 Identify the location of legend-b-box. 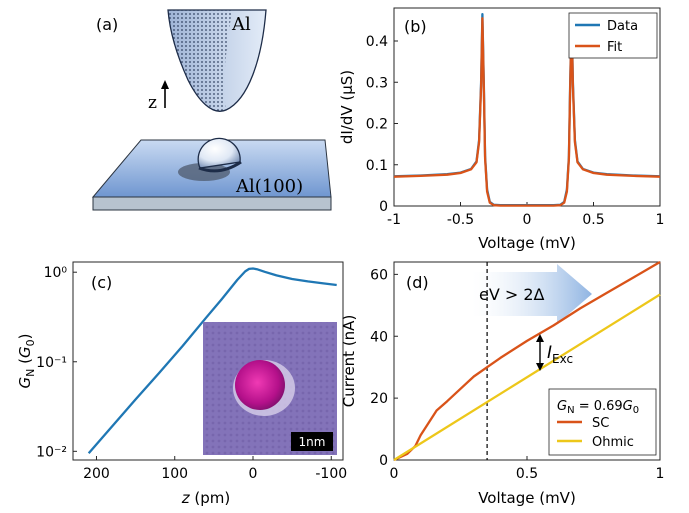
(613, 35).